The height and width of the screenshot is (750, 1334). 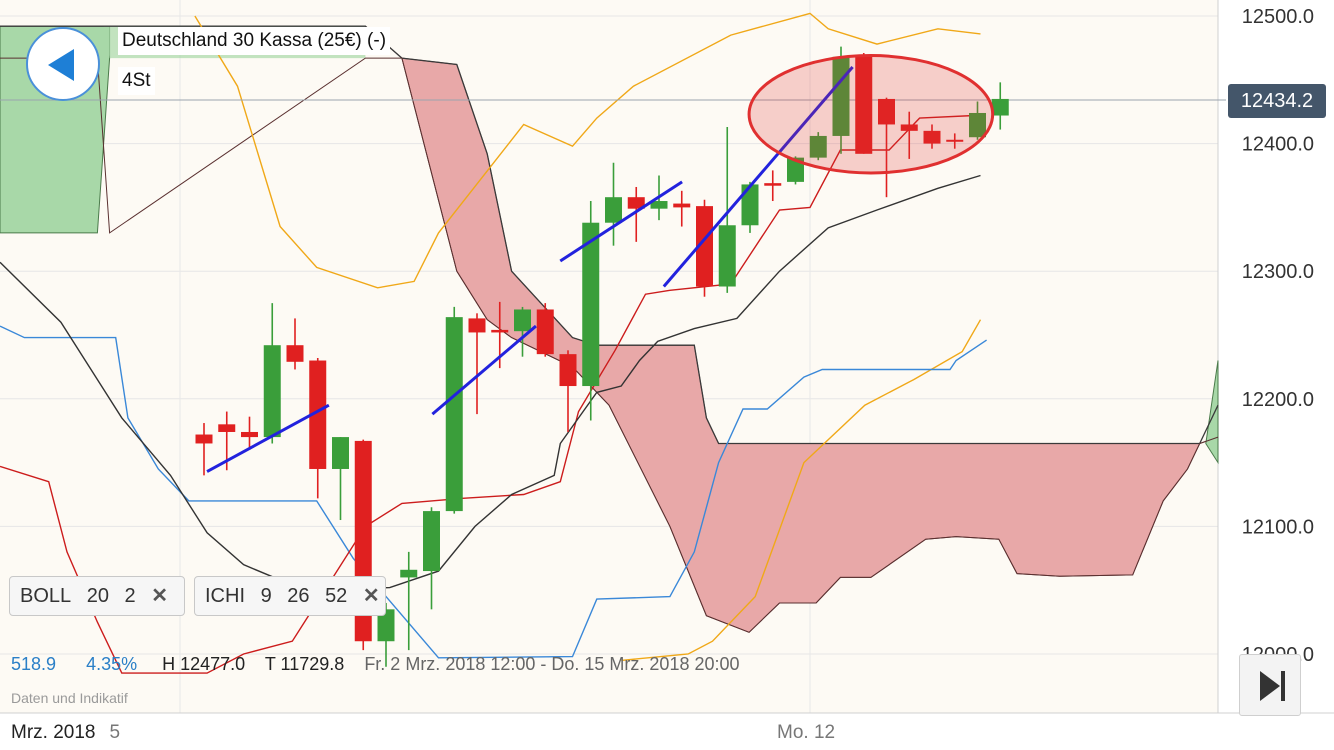 What do you see at coordinates (69, 698) in the screenshot?
I see `watermark: Daten und Indikatif` at bounding box center [69, 698].